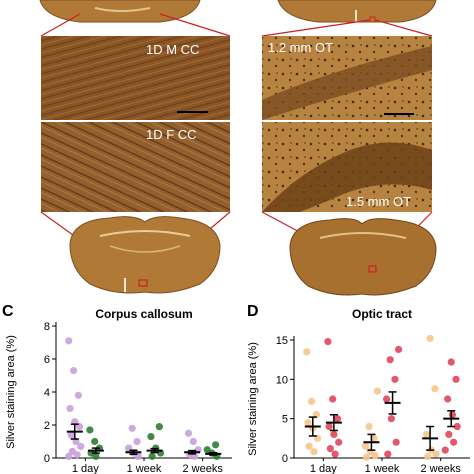 This screenshot has width=474, height=474. What do you see at coordinates (301, 47) in the screenshot?
I see `micrograph-label-1-2-ot: 1.2 mm OT` at bounding box center [301, 47].